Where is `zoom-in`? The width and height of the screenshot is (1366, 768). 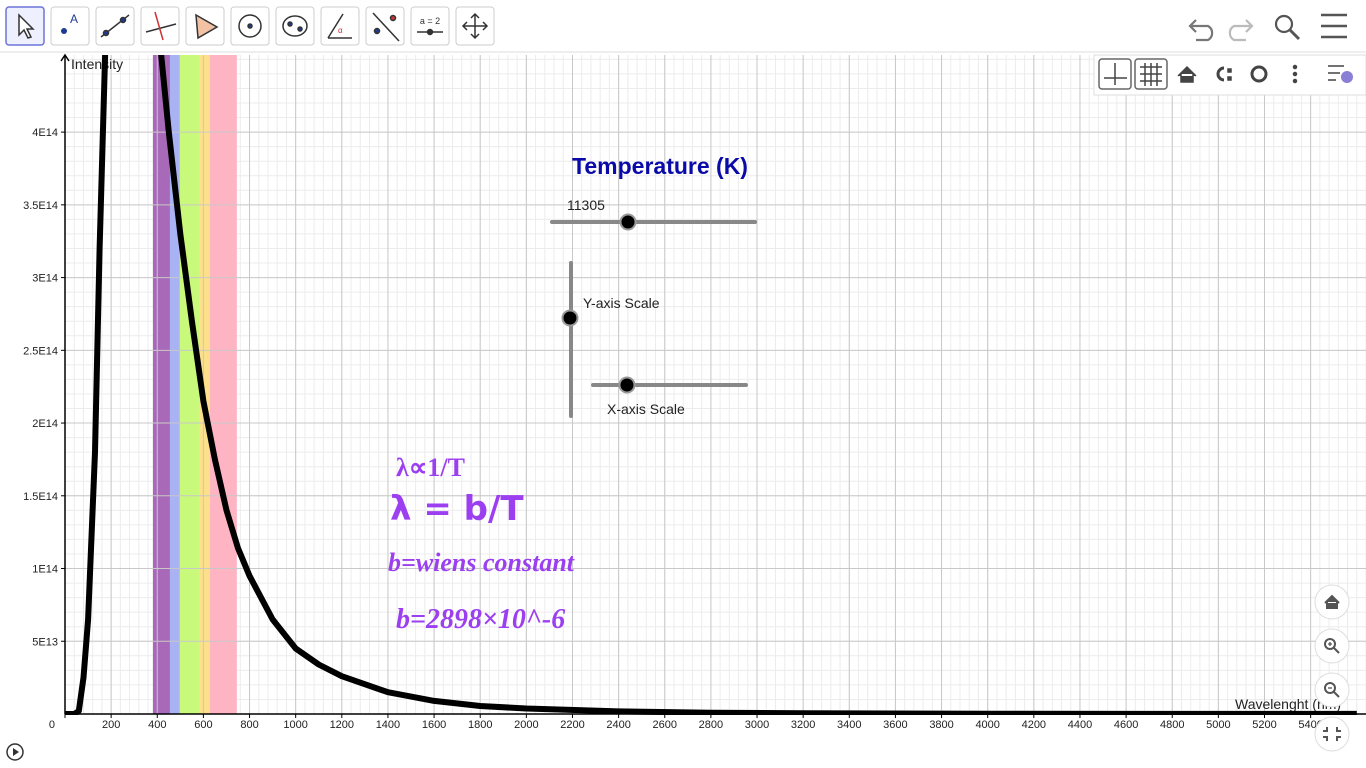 zoom-in is located at coordinates (1332, 646).